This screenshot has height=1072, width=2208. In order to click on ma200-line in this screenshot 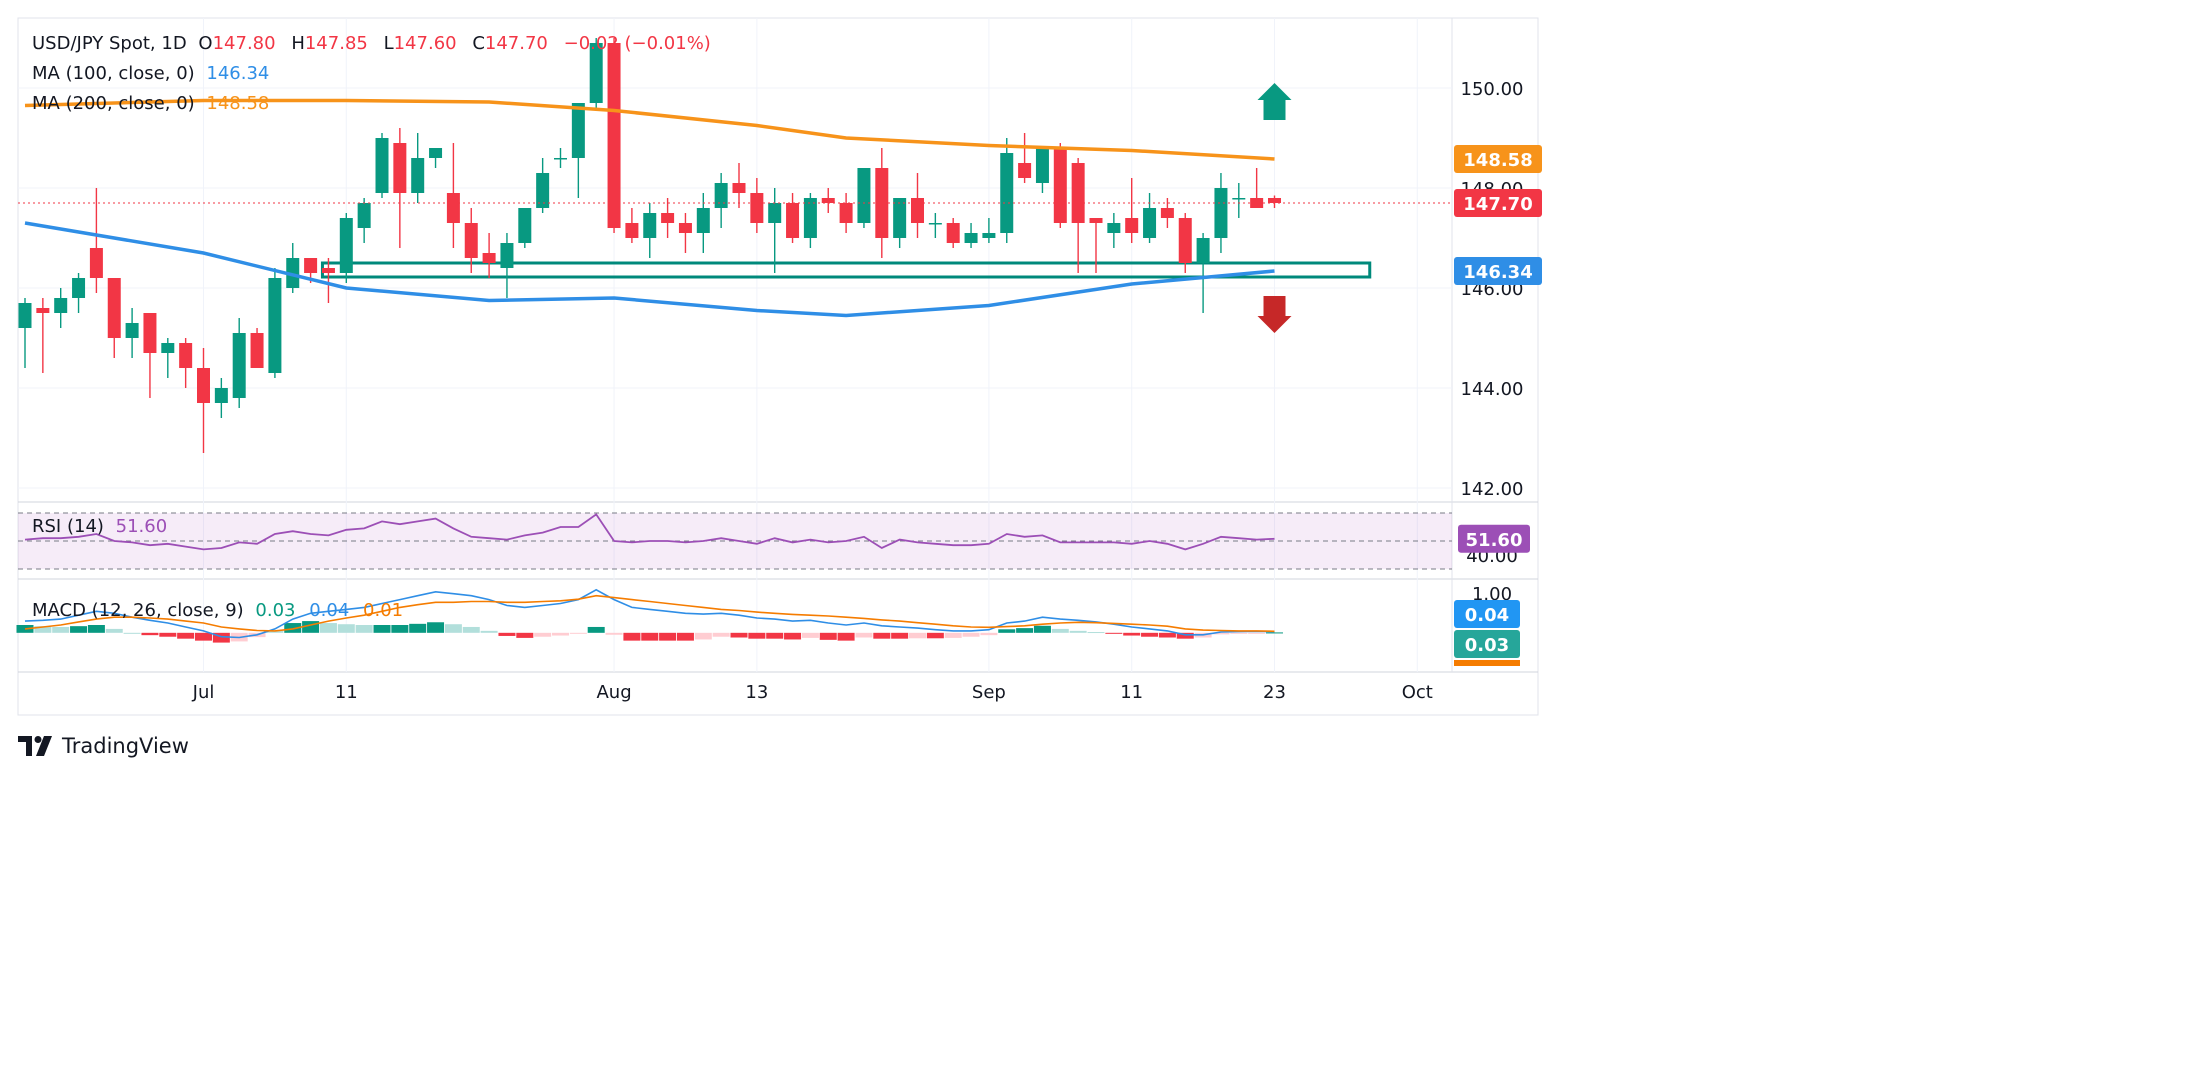, I will do `click(649, 129)`.